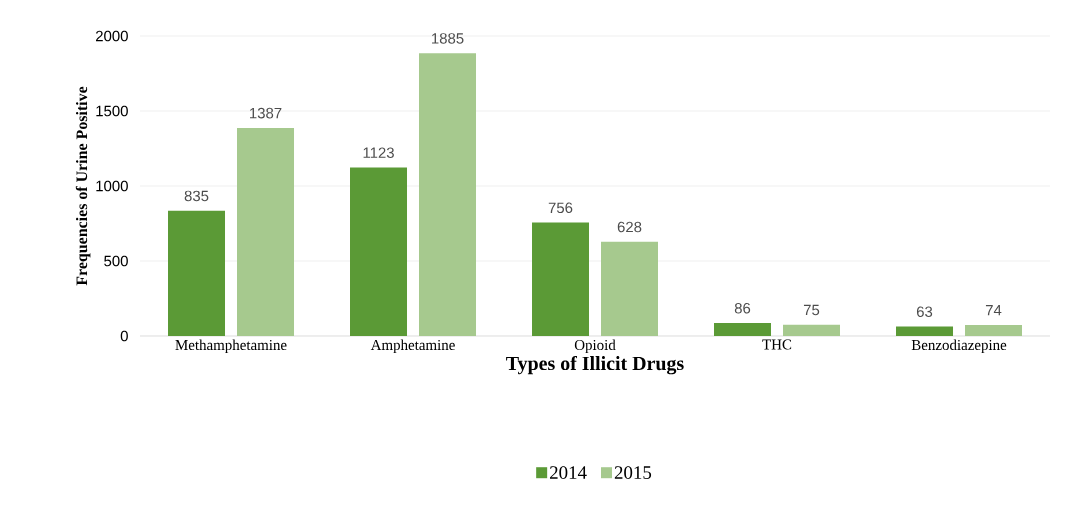 The width and height of the screenshot is (1071, 508). What do you see at coordinates (629, 227) in the screenshot?
I see `data-label: 628` at bounding box center [629, 227].